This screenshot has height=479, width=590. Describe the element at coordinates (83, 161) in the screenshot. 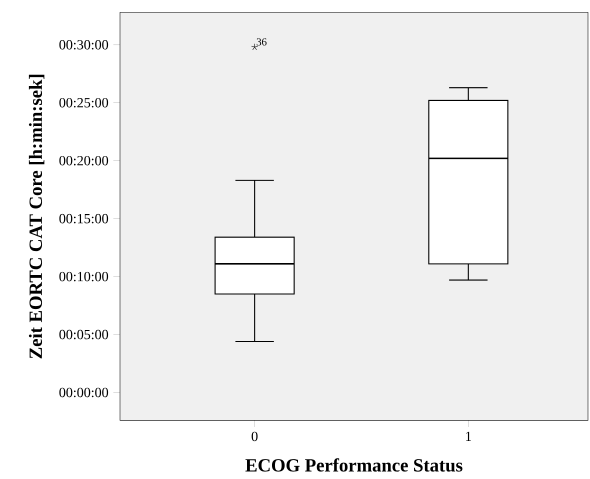

I see `y-tick-label: 00:20:00` at that location.